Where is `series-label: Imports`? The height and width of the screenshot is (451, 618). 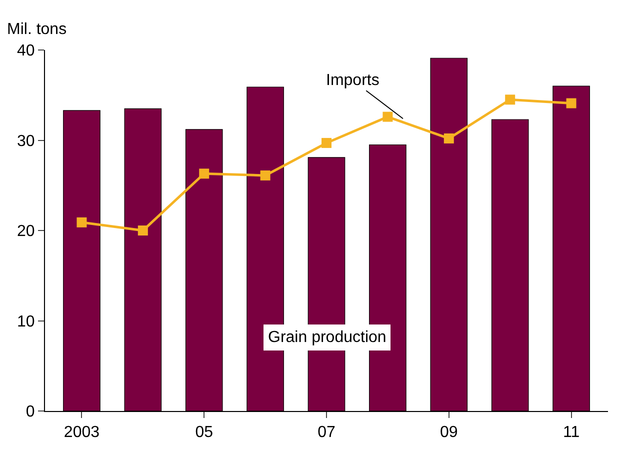 series-label: Imports is located at coordinates (353, 80).